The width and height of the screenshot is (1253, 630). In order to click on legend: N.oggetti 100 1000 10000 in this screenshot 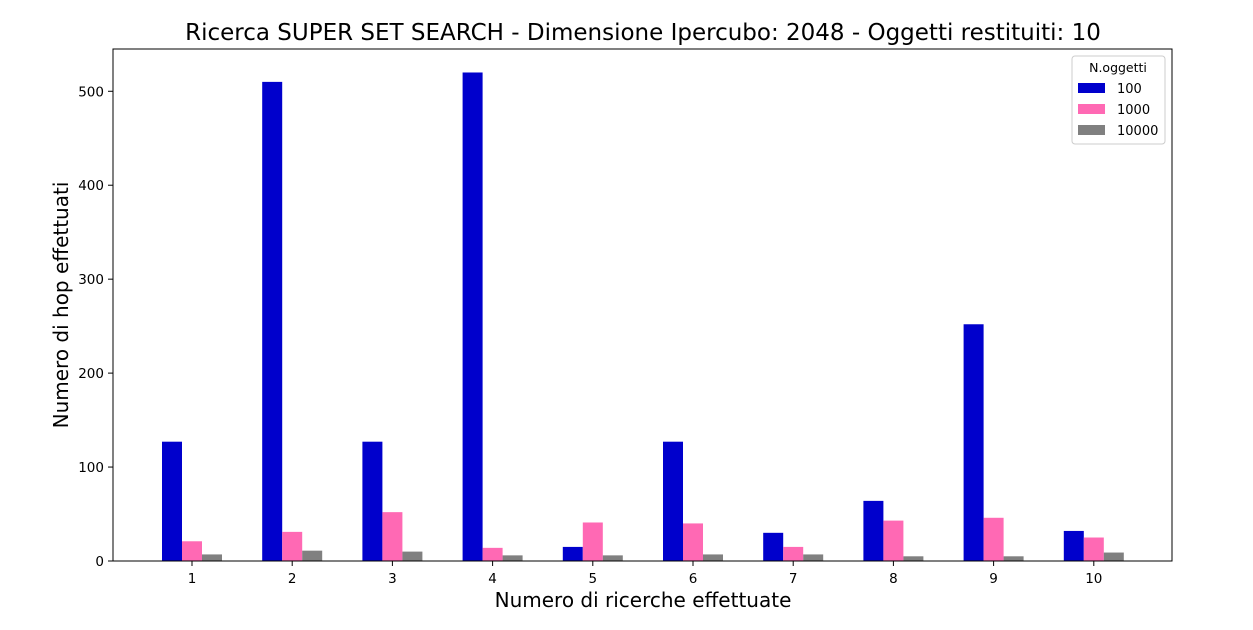, I will do `click(1118, 100)`.